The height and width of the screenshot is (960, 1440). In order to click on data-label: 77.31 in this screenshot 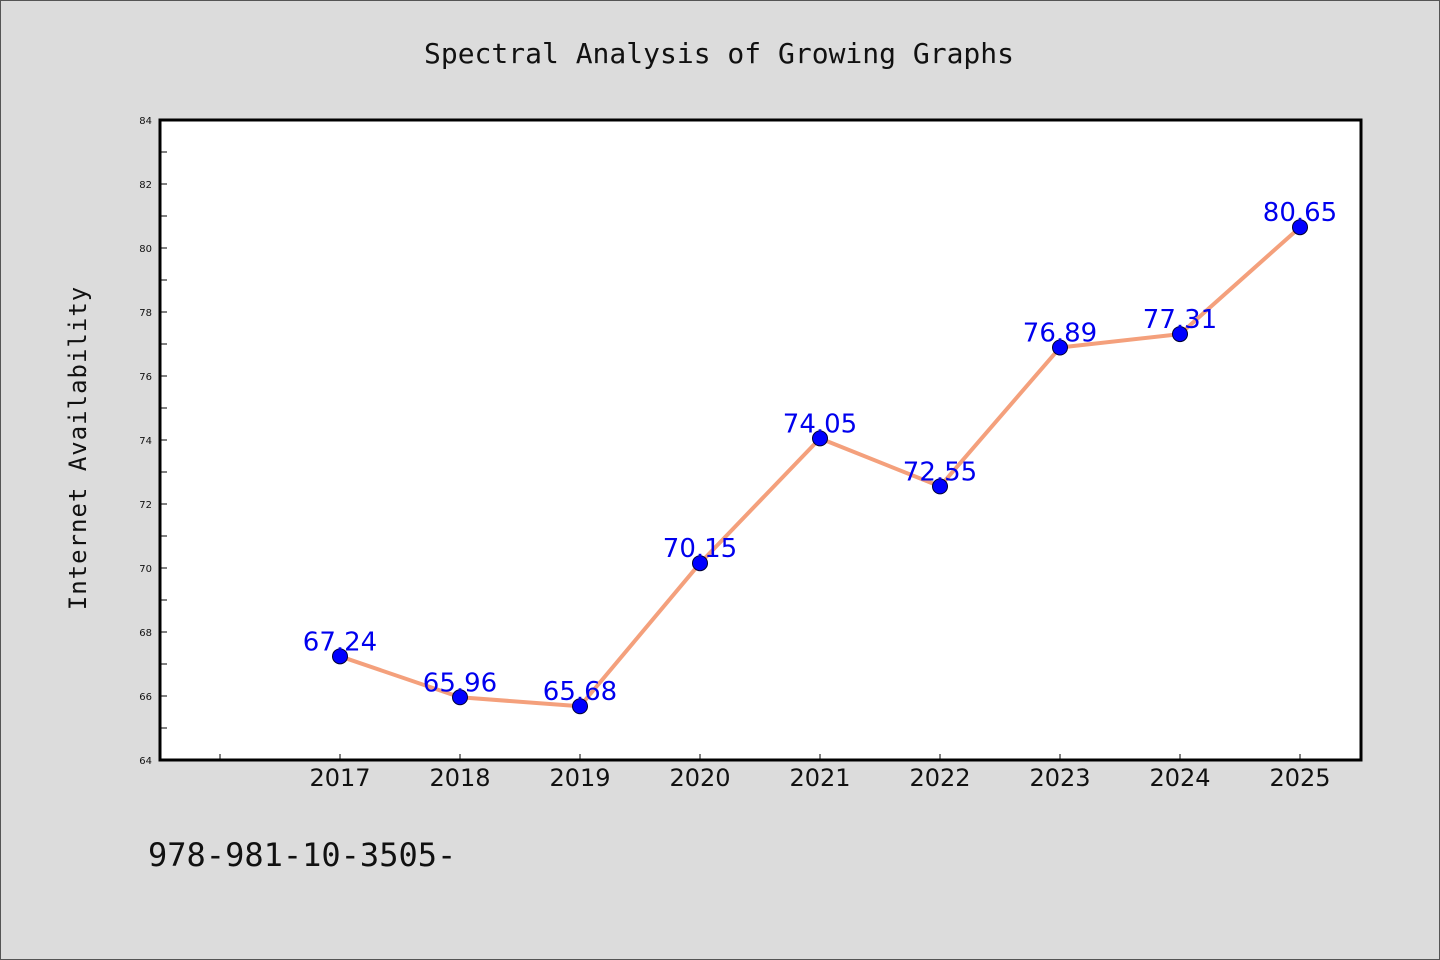, I will do `click(1180, 320)`.